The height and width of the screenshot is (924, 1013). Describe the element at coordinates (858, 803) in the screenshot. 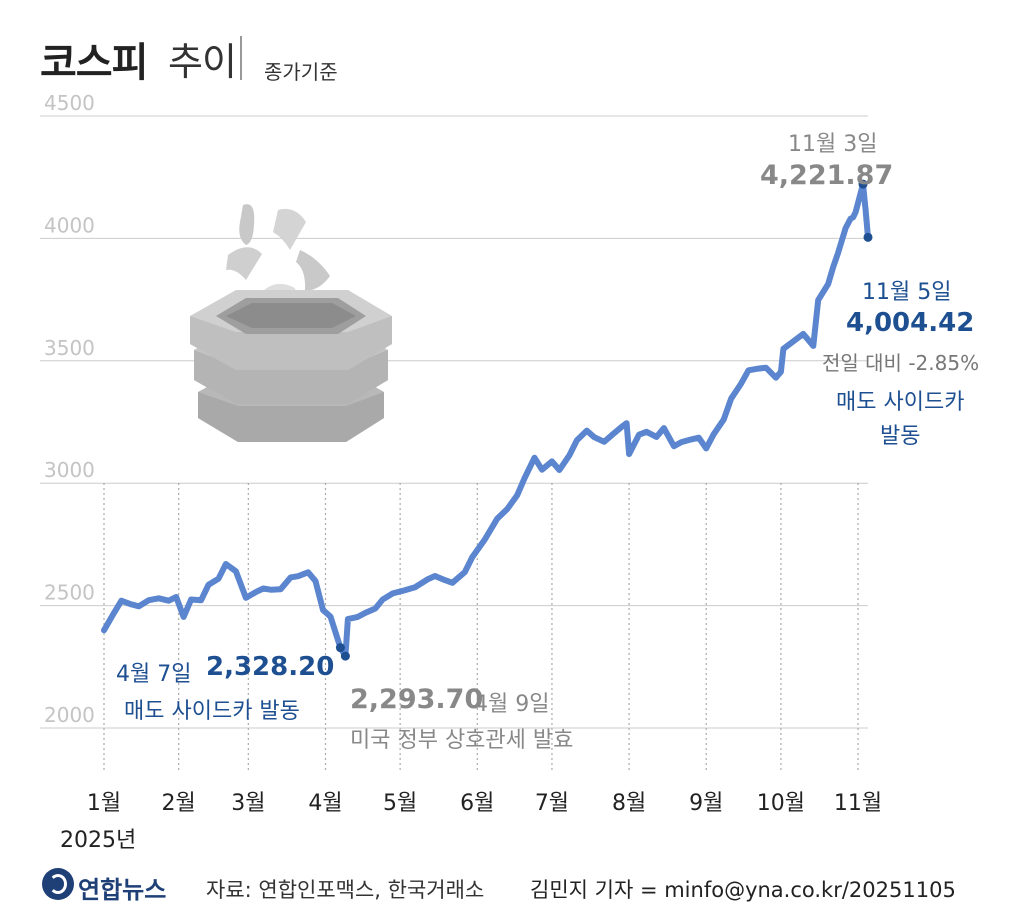

I see `x-tick-label: 11월` at that location.